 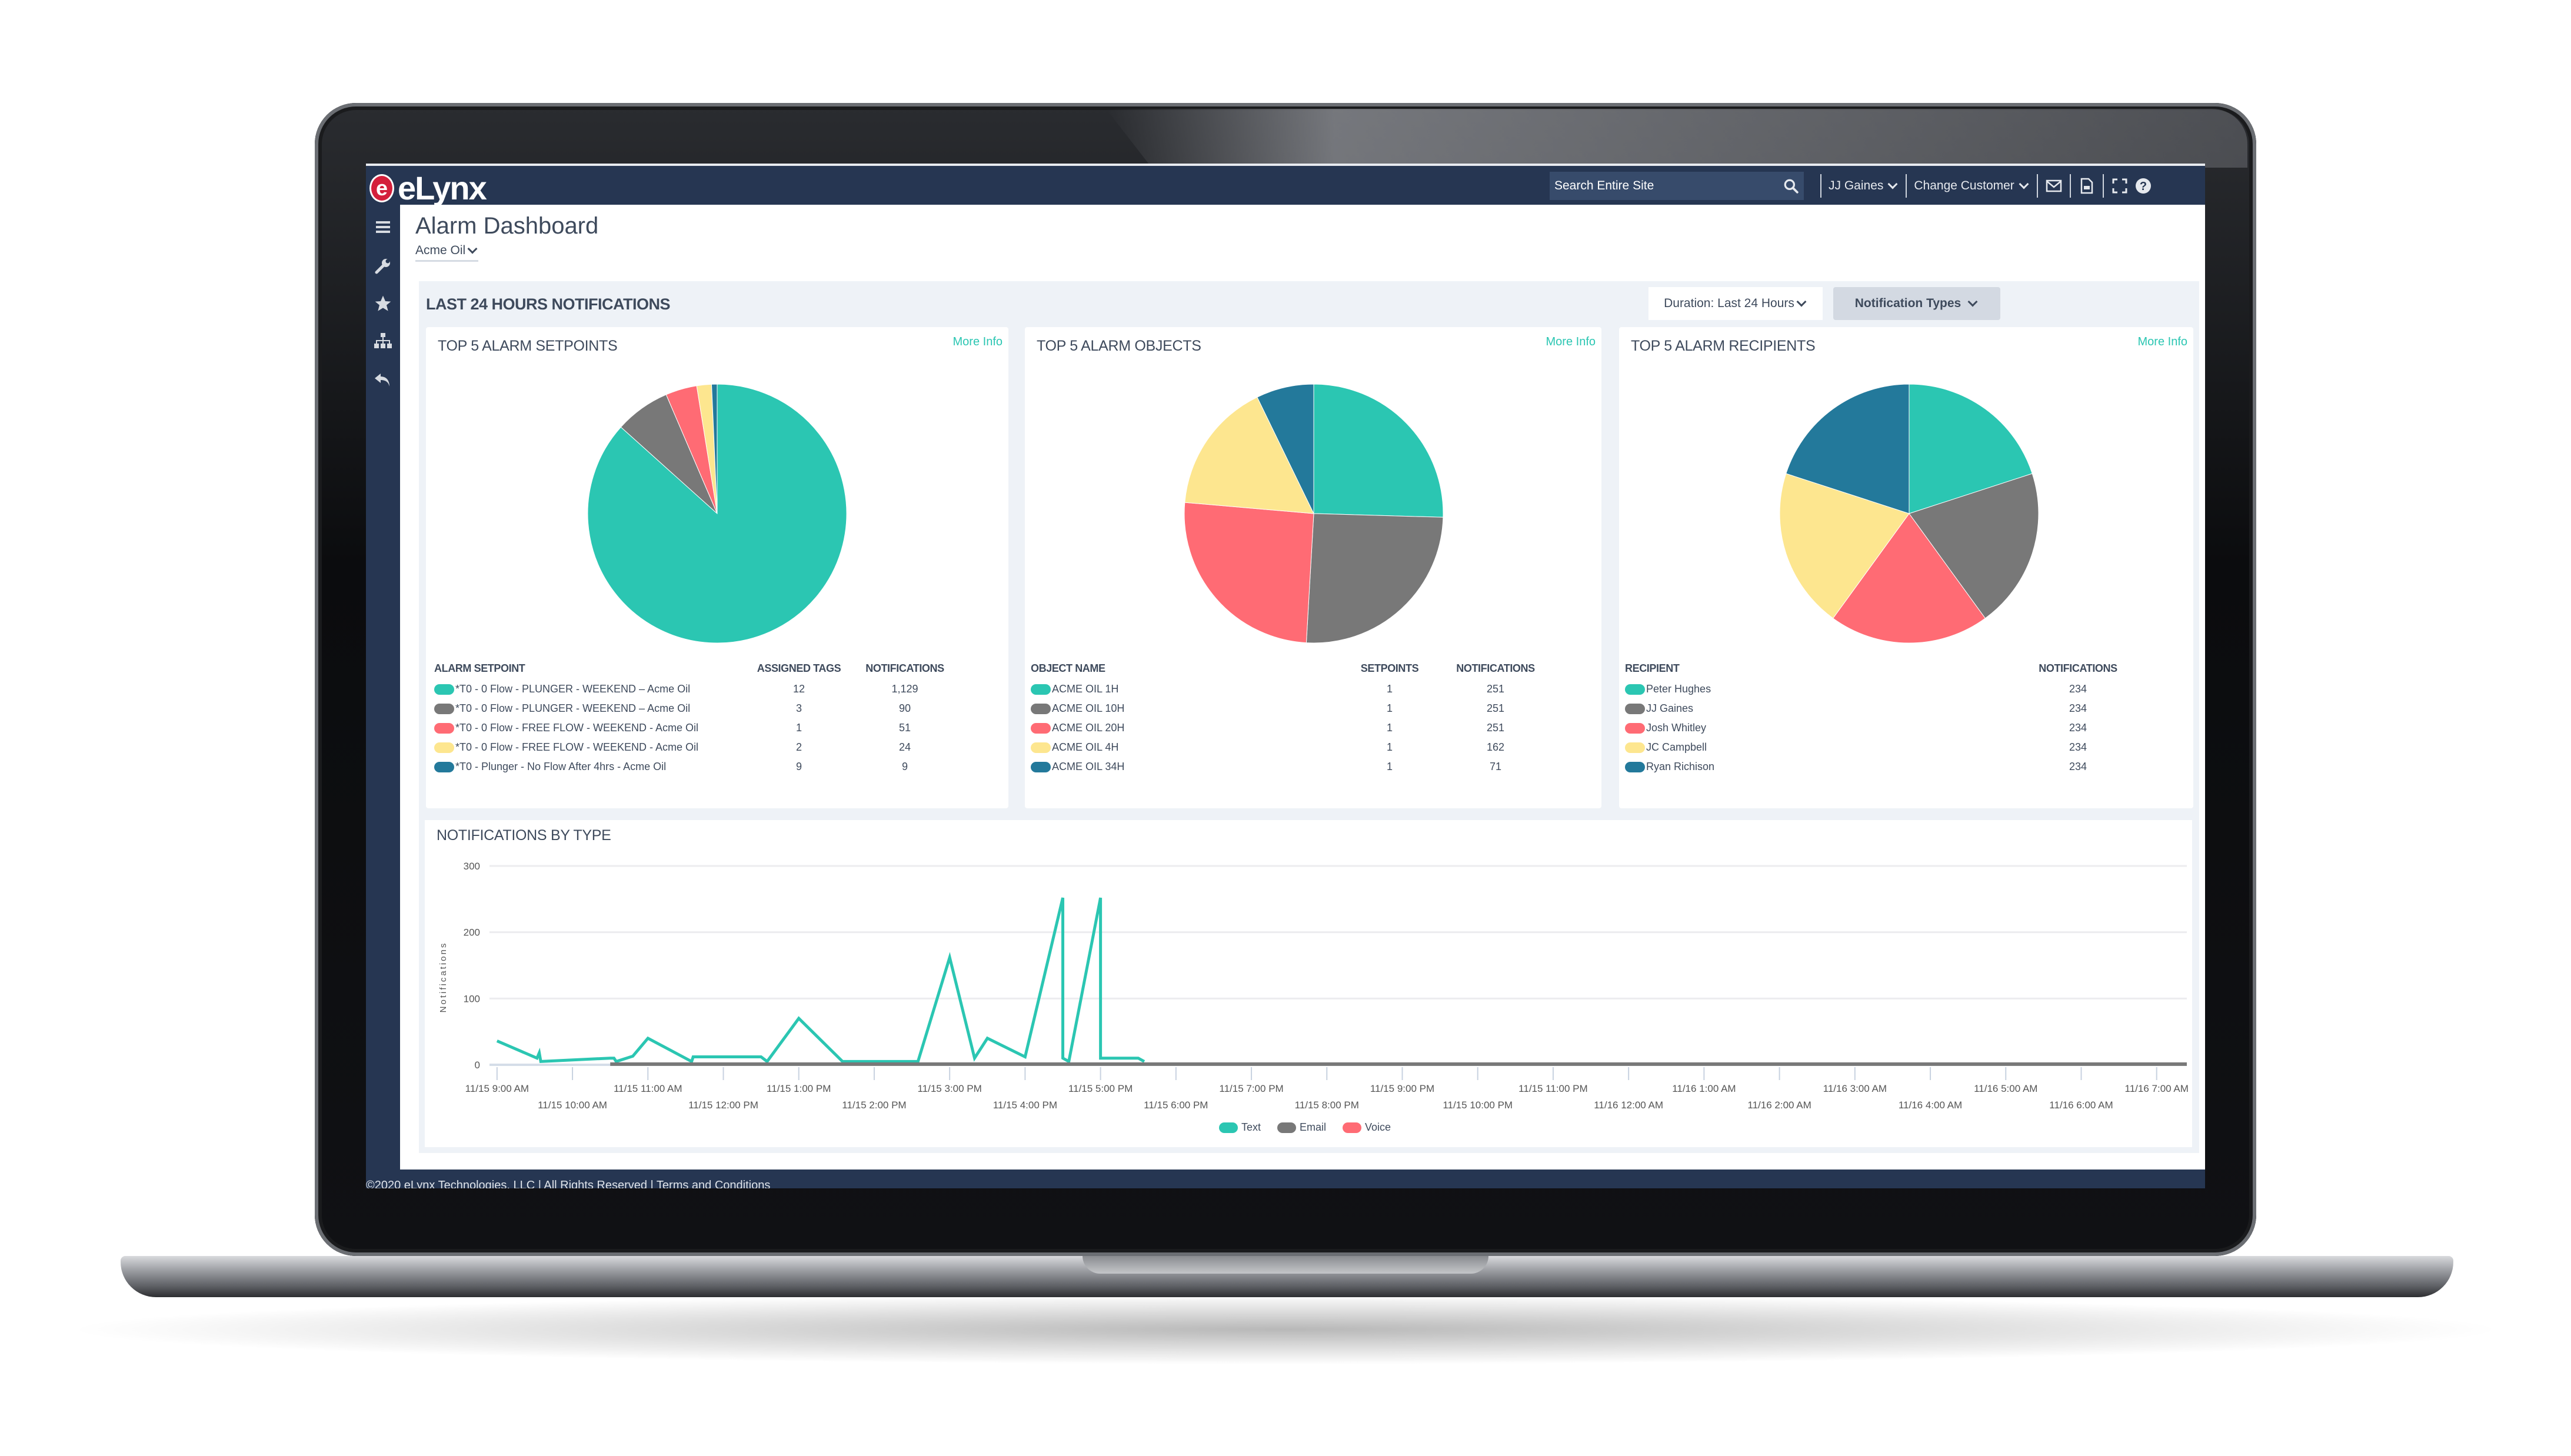 I want to click on table-row: ACME OIL 34H 1 71, so click(x=1295, y=768).